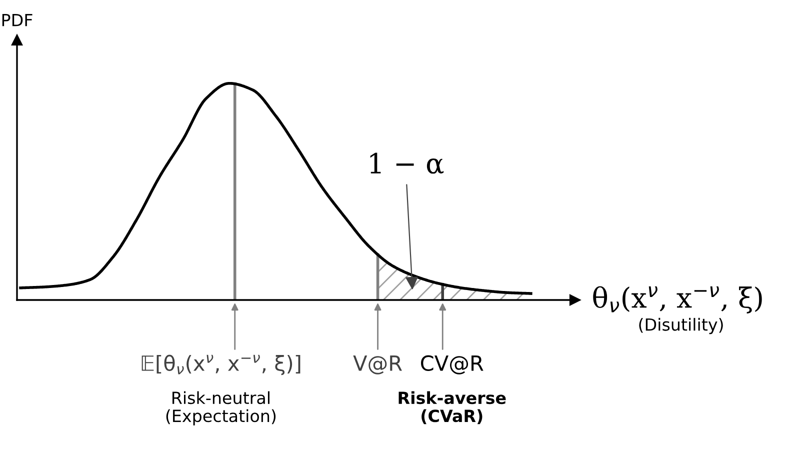  I want to click on x-axis-title: θ$_{ν}$(x$^{ν}$, x$^{−ν}$, ξ) (Disutility), so click(677, 310).